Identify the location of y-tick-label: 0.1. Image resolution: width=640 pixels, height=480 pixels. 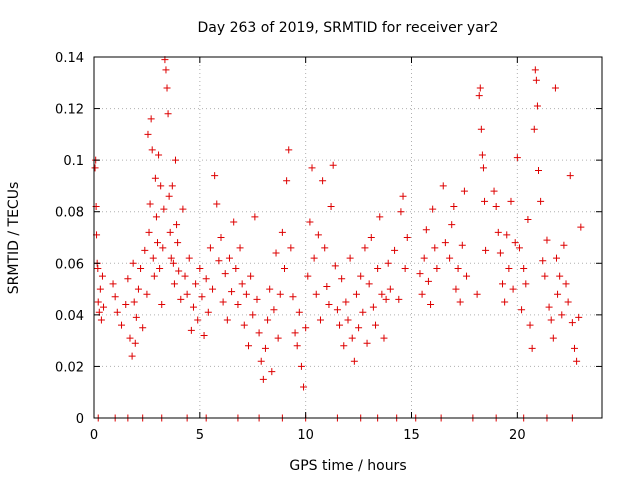
(73, 161).